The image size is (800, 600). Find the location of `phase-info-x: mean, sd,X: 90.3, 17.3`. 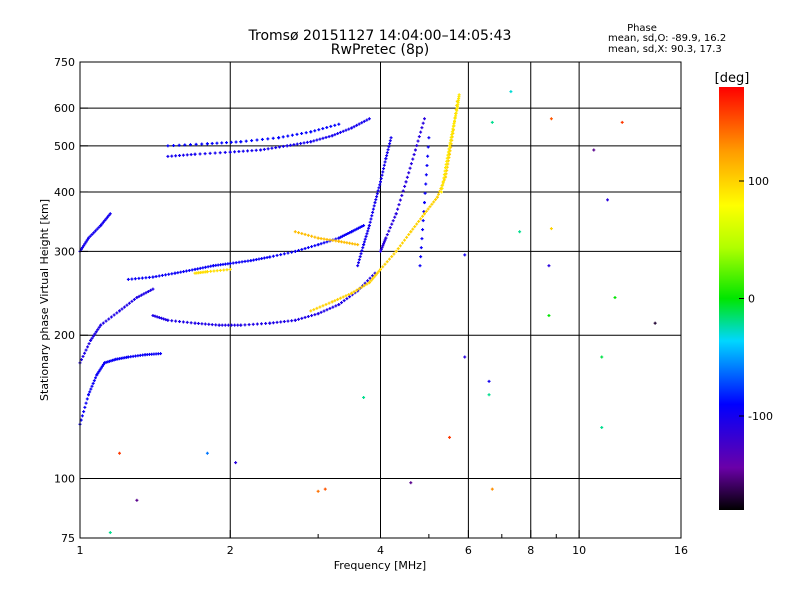

phase-info-x: mean, sd,X: 90.3, 17.3 is located at coordinates (665, 49).